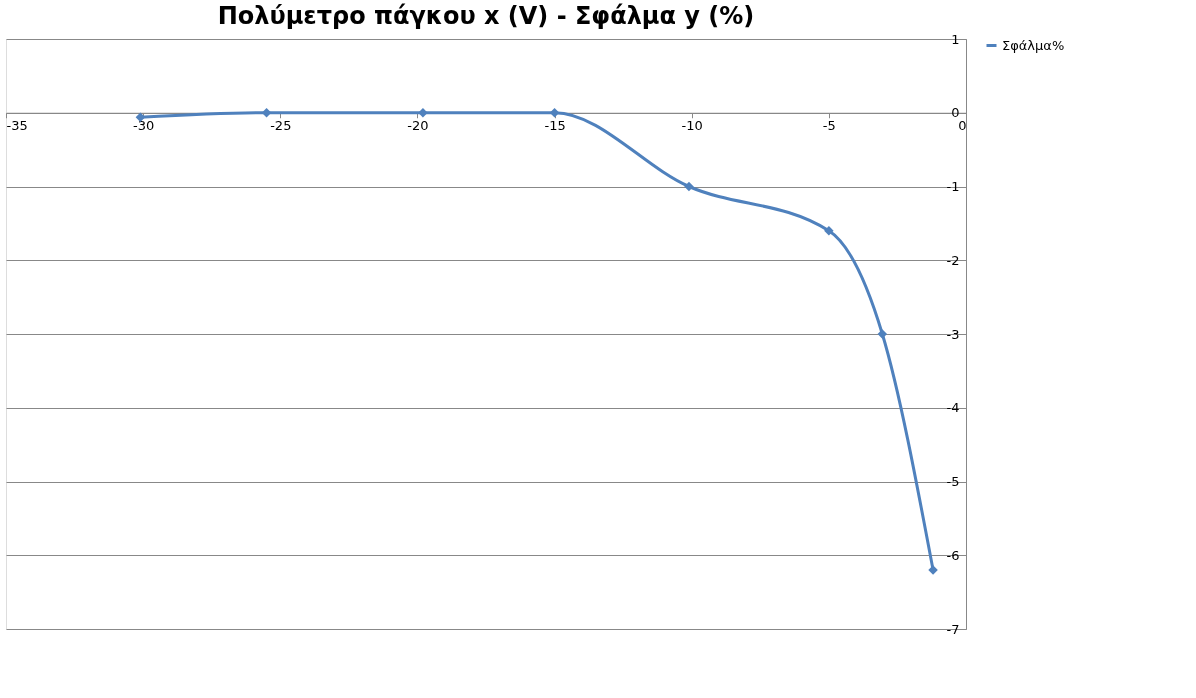 The image size is (1196, 698). Describe the element at coordinates (953, 481) in the screenshot. I see `y-tick-label: -5` at that location.